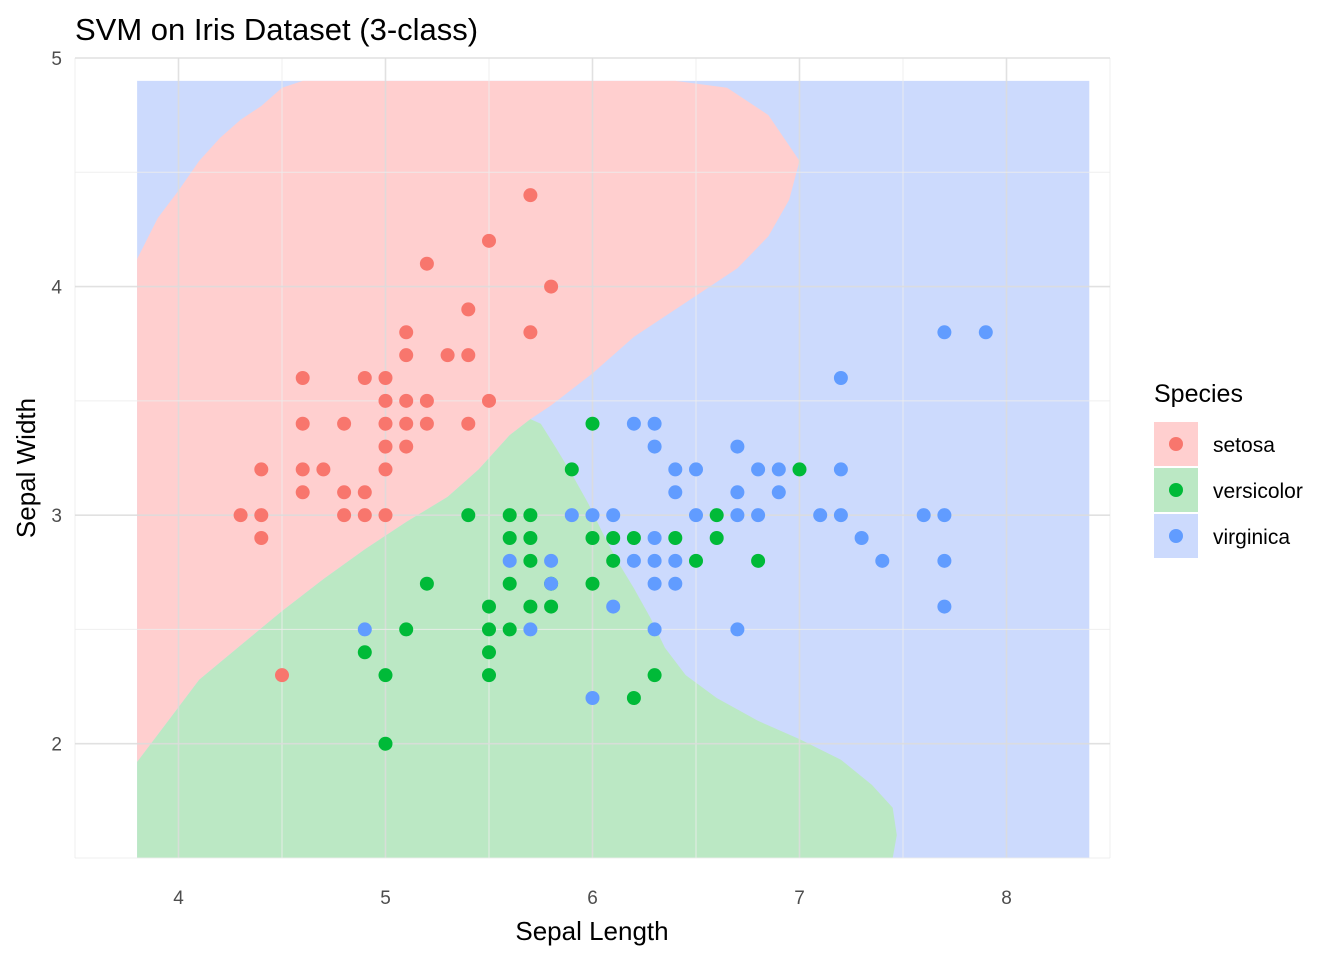 The image size is (1344, 960). Describe the element at coordinates (1176, 490) in the screenshot. I see `legend-marker-versicolor` at that location.